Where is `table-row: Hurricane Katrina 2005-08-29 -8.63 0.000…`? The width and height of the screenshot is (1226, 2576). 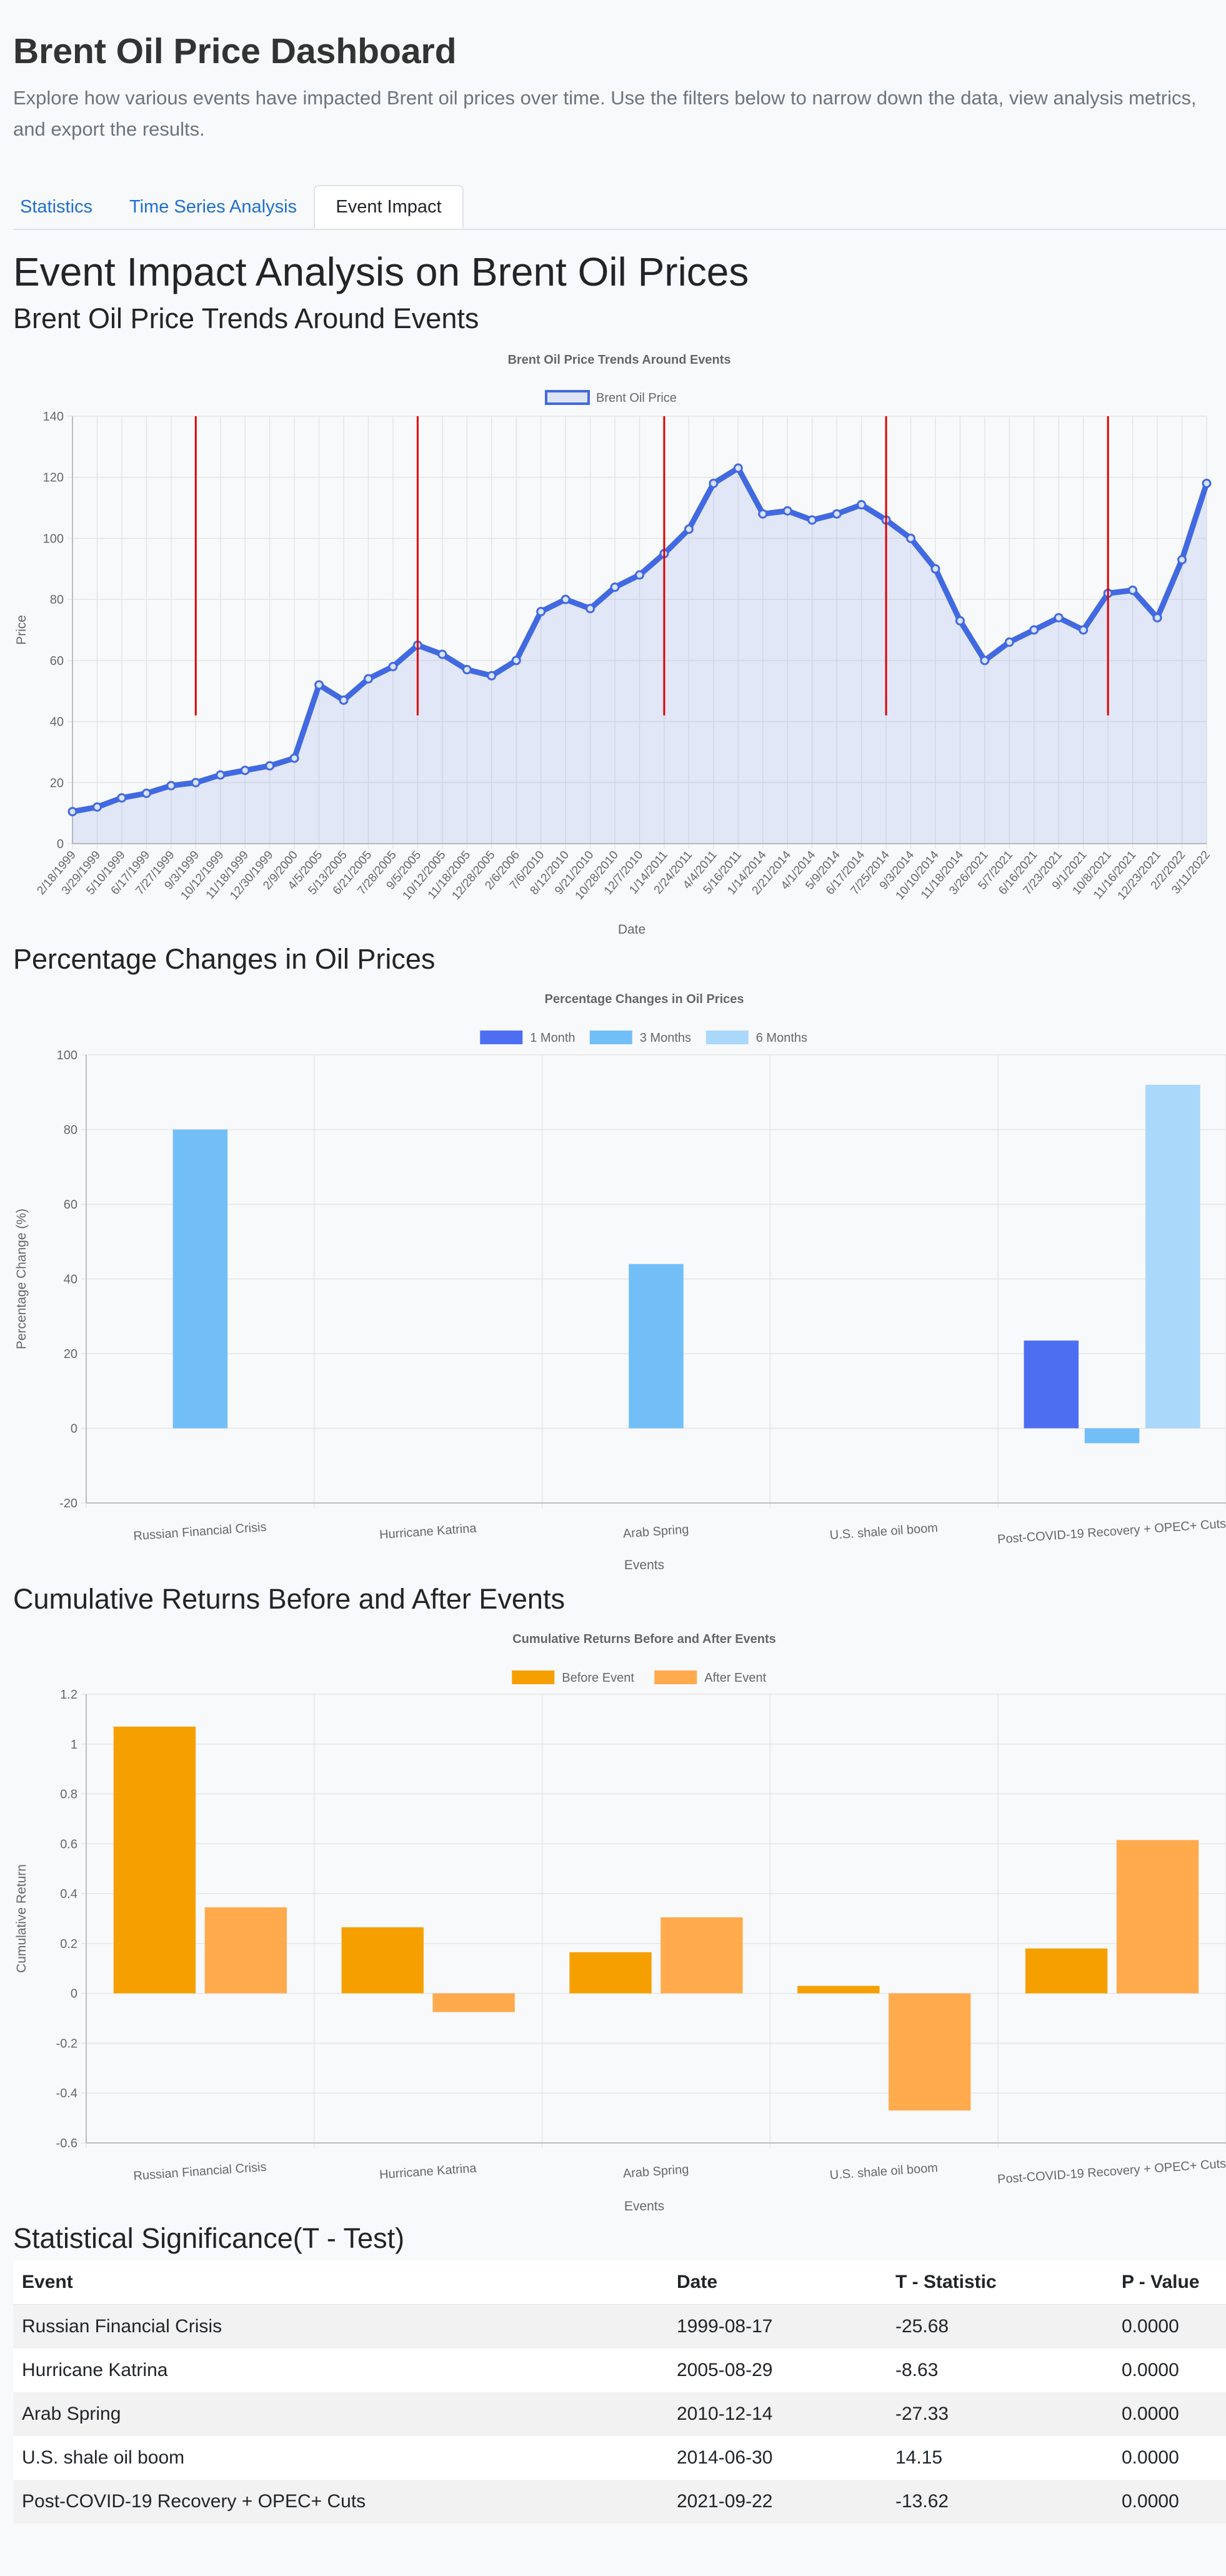 table-row: Hurricane Katrina 2005-08-29 -8.63 0.000… is located at coordinates (619, 2370).